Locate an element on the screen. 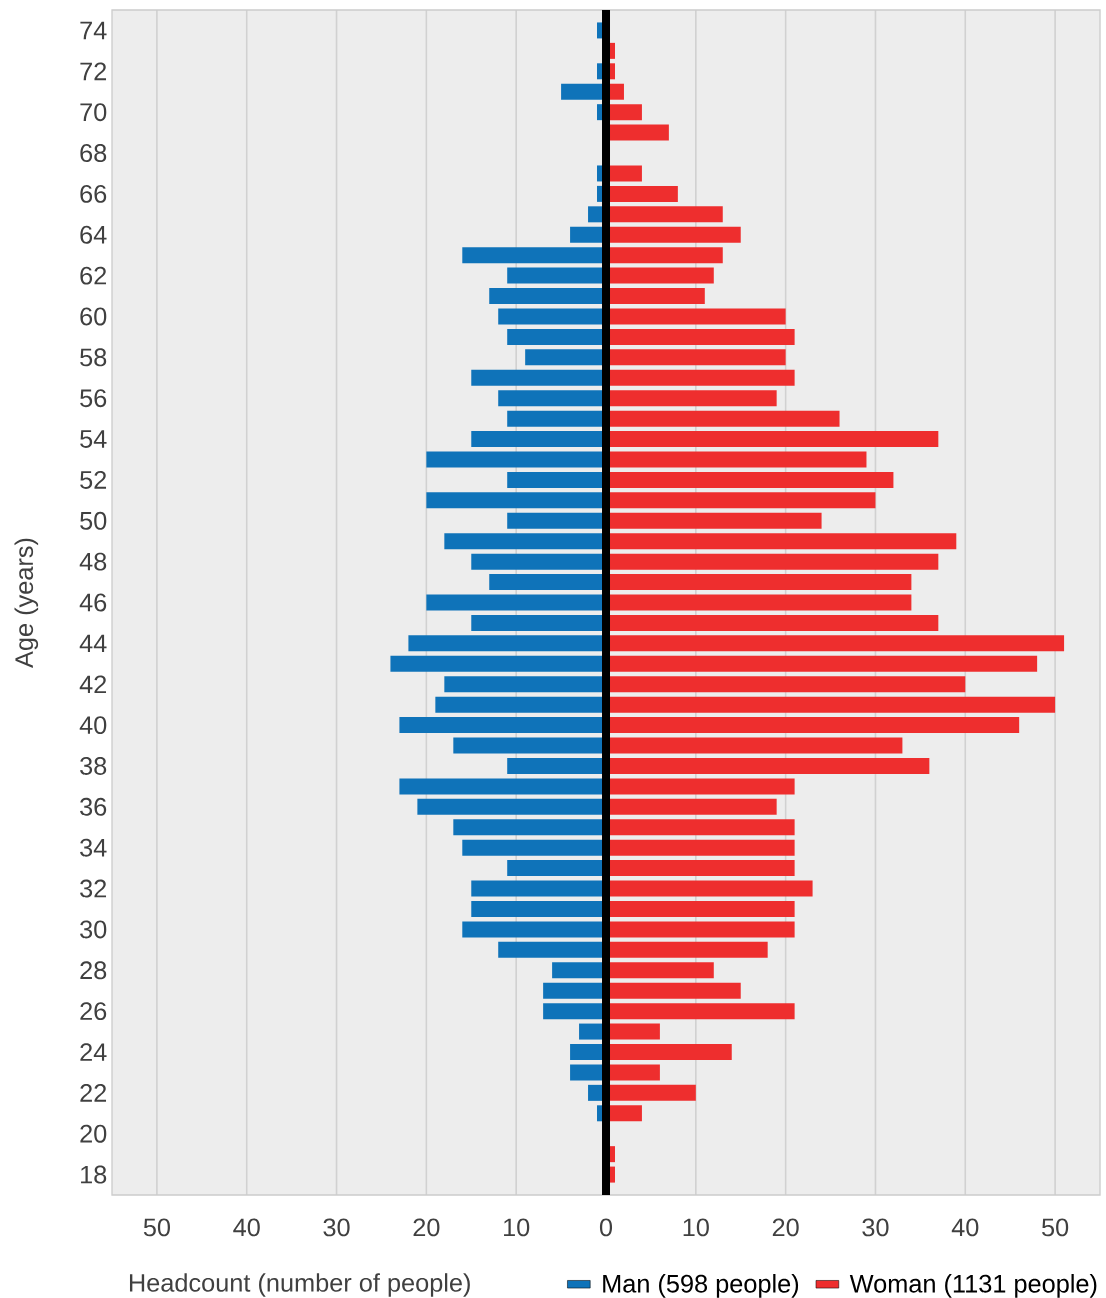 The image size is (1106, 1298). y-tick-label: 62 is located at coordinates (93, 275).